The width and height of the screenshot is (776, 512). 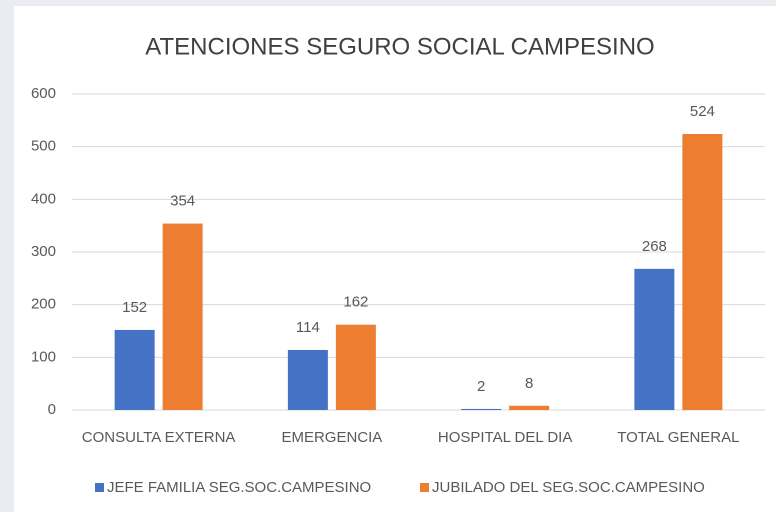 I want to click on y-tick-label: 100, so click(x=43, y=356).